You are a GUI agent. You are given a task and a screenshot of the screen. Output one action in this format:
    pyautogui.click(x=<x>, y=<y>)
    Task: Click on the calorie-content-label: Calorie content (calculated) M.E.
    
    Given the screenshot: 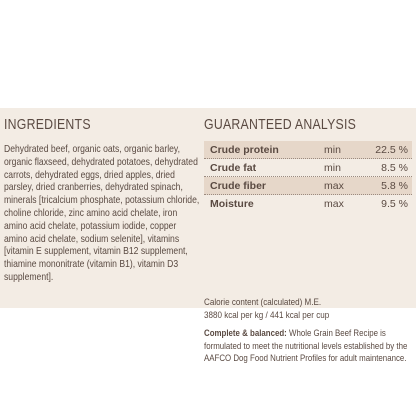 What is the action you would take?
    pyautogui.click(x=263, y=302)
    